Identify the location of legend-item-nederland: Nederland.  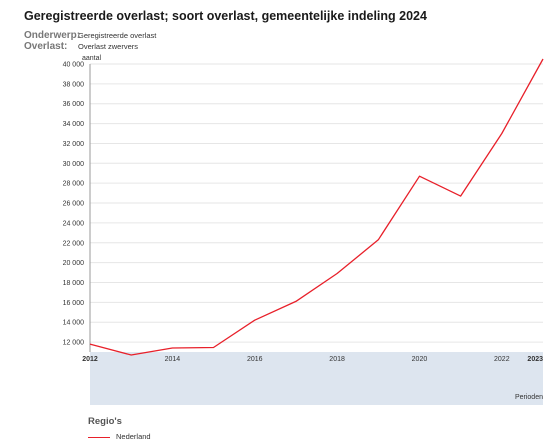
(119, 436).